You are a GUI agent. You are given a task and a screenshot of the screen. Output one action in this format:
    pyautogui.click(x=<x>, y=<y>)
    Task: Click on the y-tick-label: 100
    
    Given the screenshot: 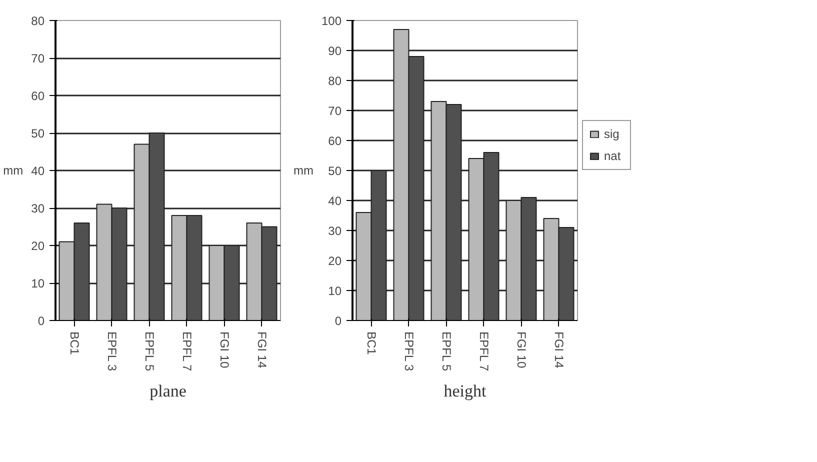 What is the action you would take?
    pyautogui.click(x=331, y=21)
    